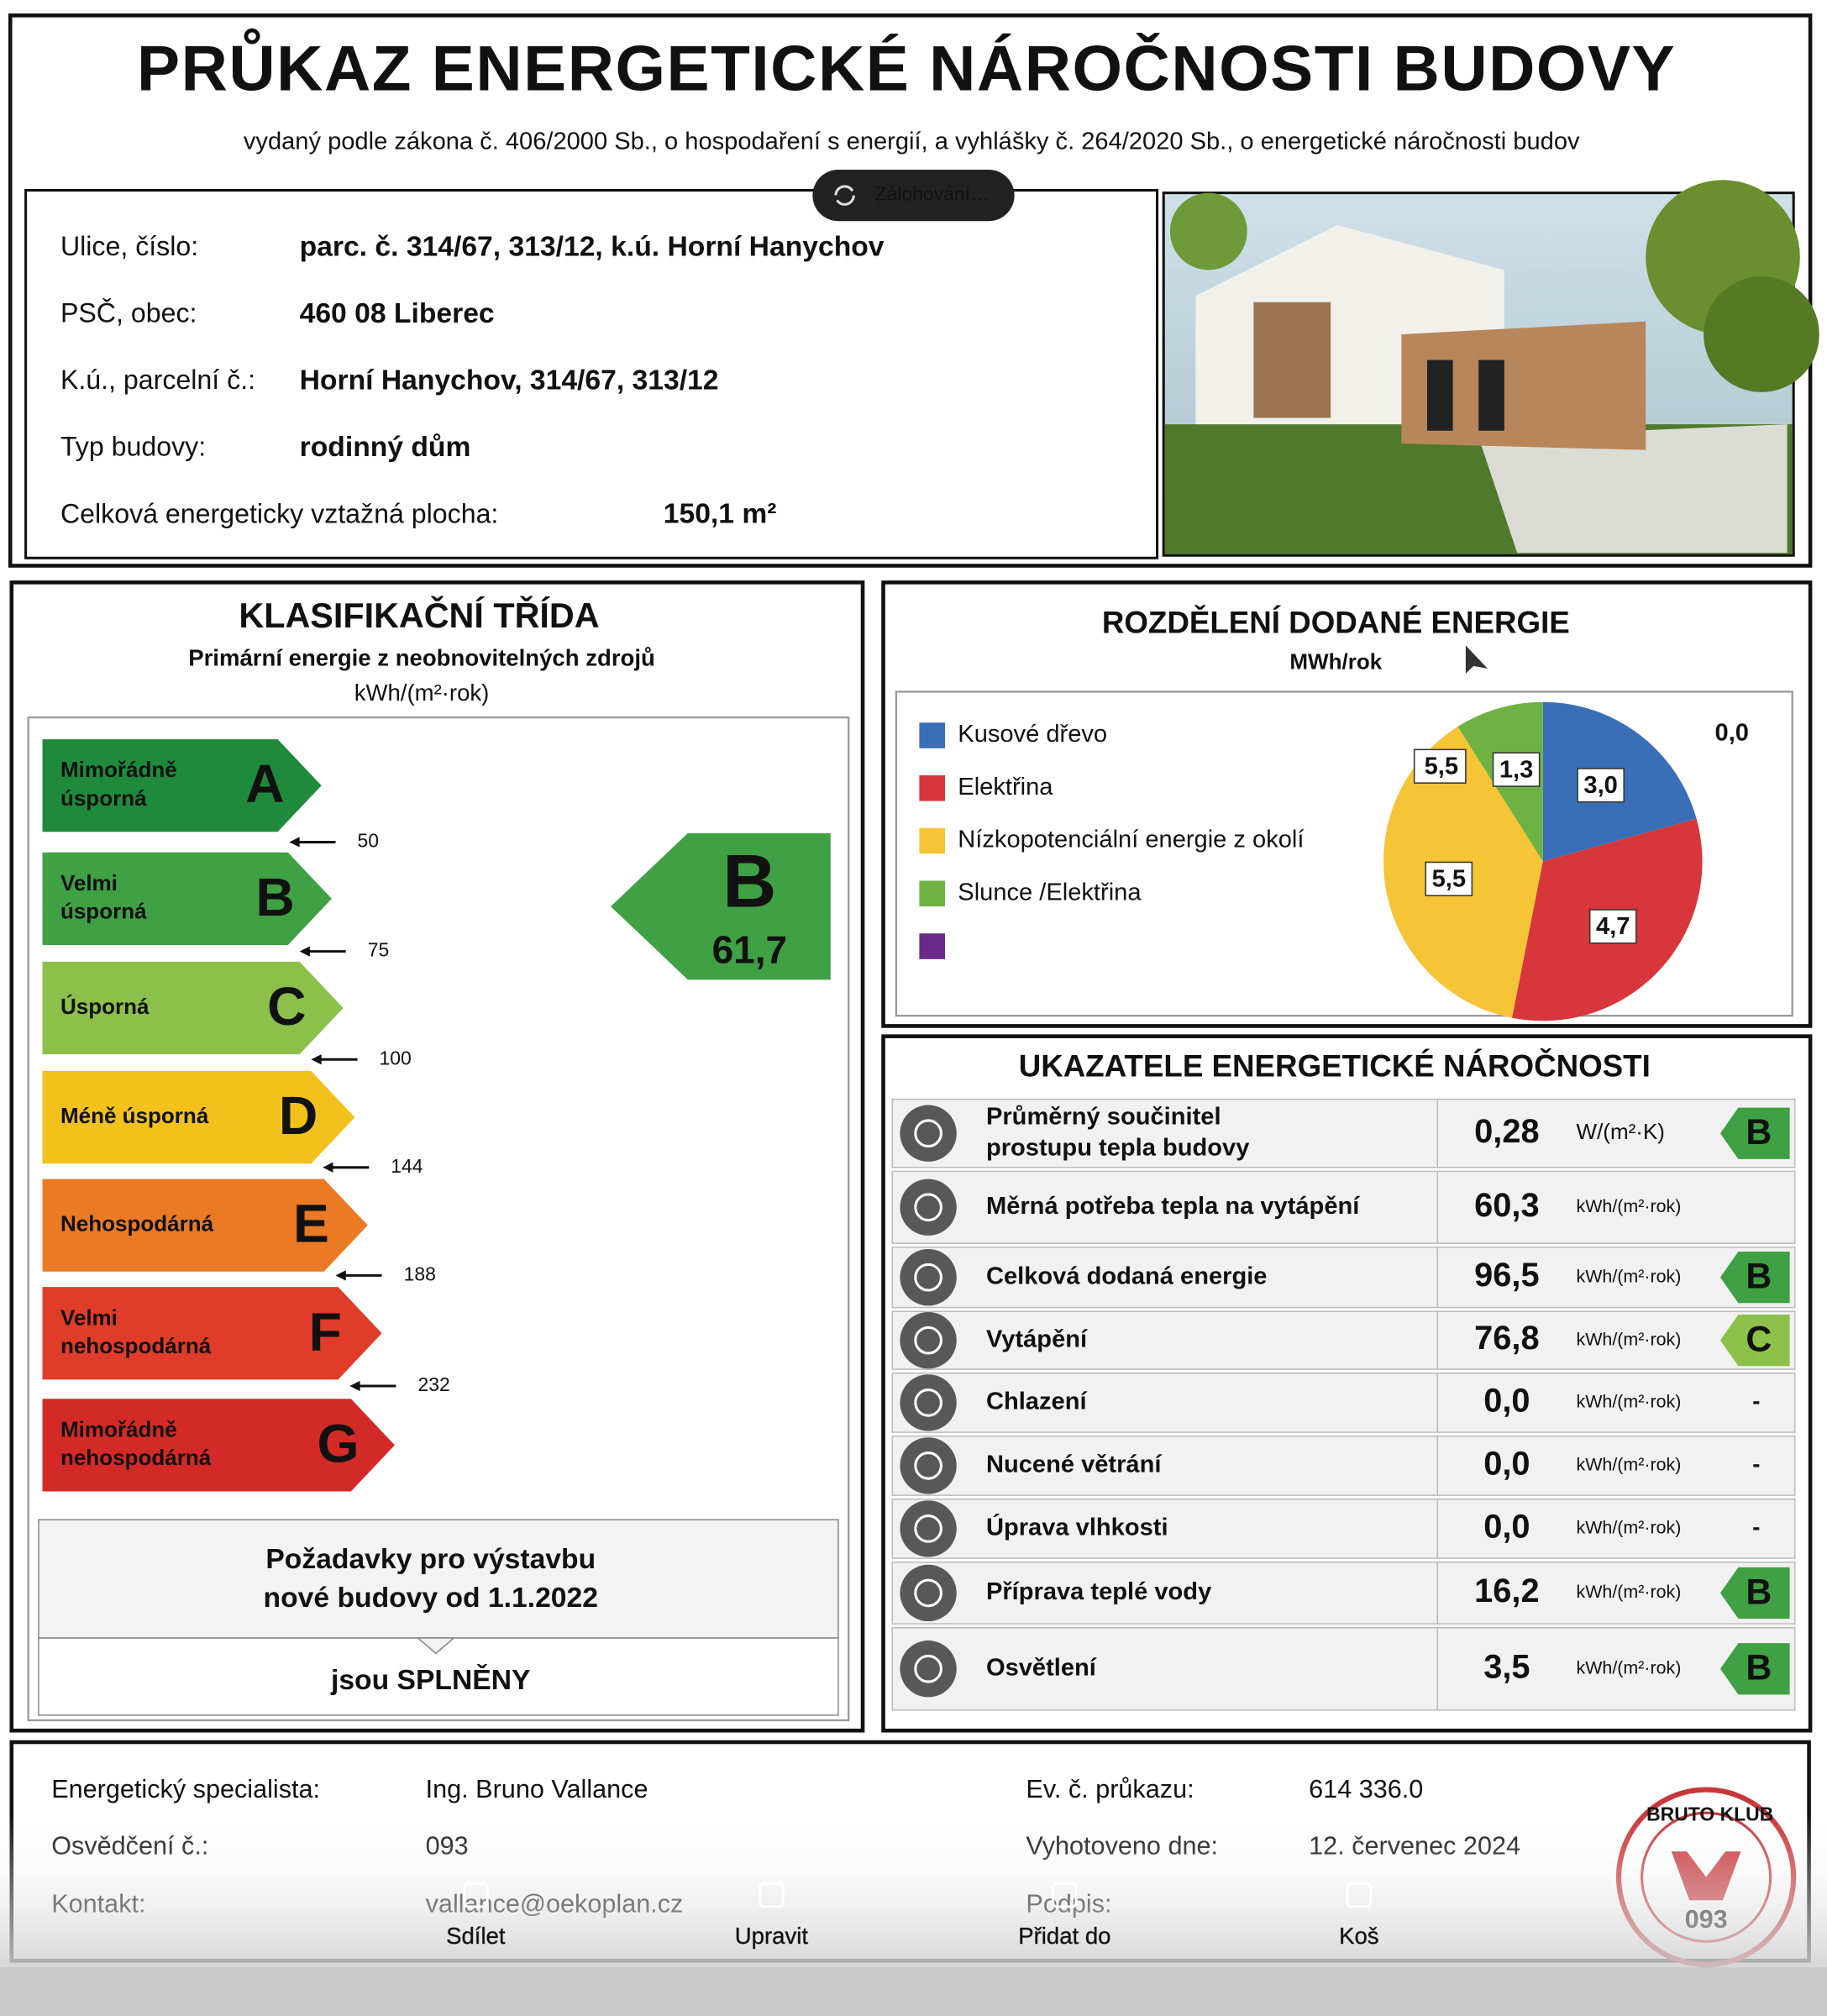 Image resolution: width=1827 pixels, height=2016 pixels. What do you see at coordinates (1441, 766) in the screenshot?
I see `pie-callout: 5,5` at bounding box center [1441, 766].